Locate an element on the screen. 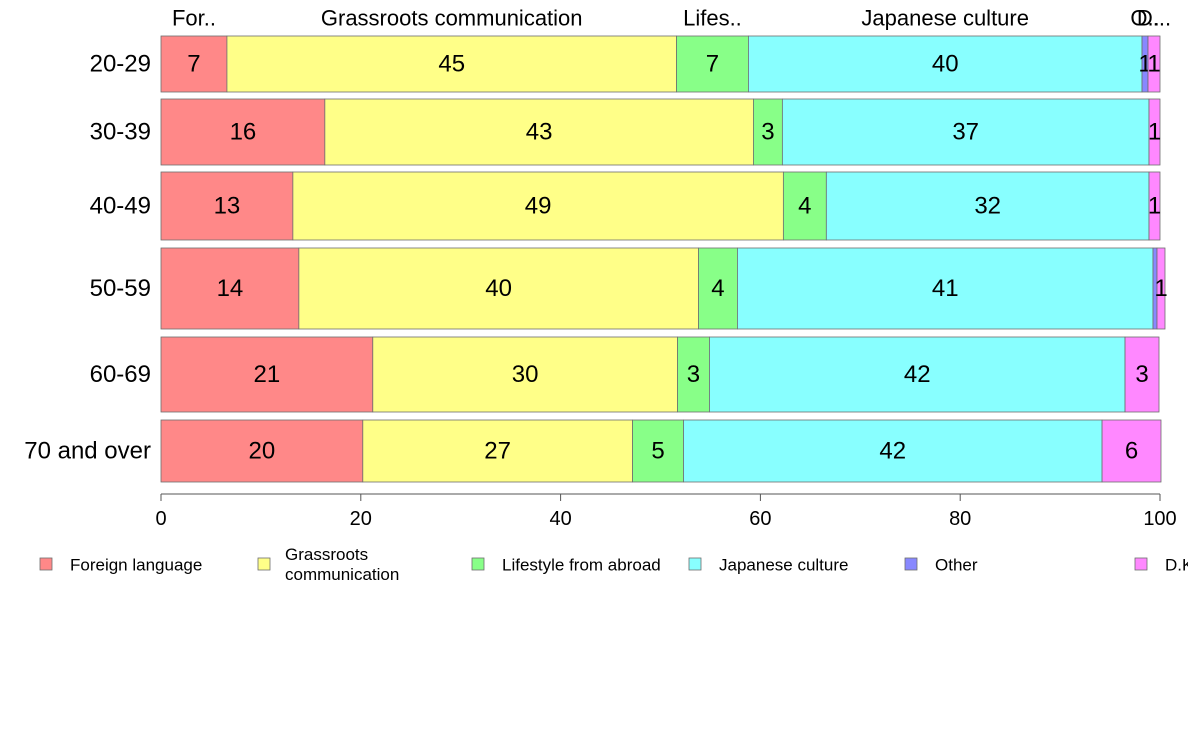 The image size is (1188, 736). x-tick-label: 80 is located at coordinates (960, 519).